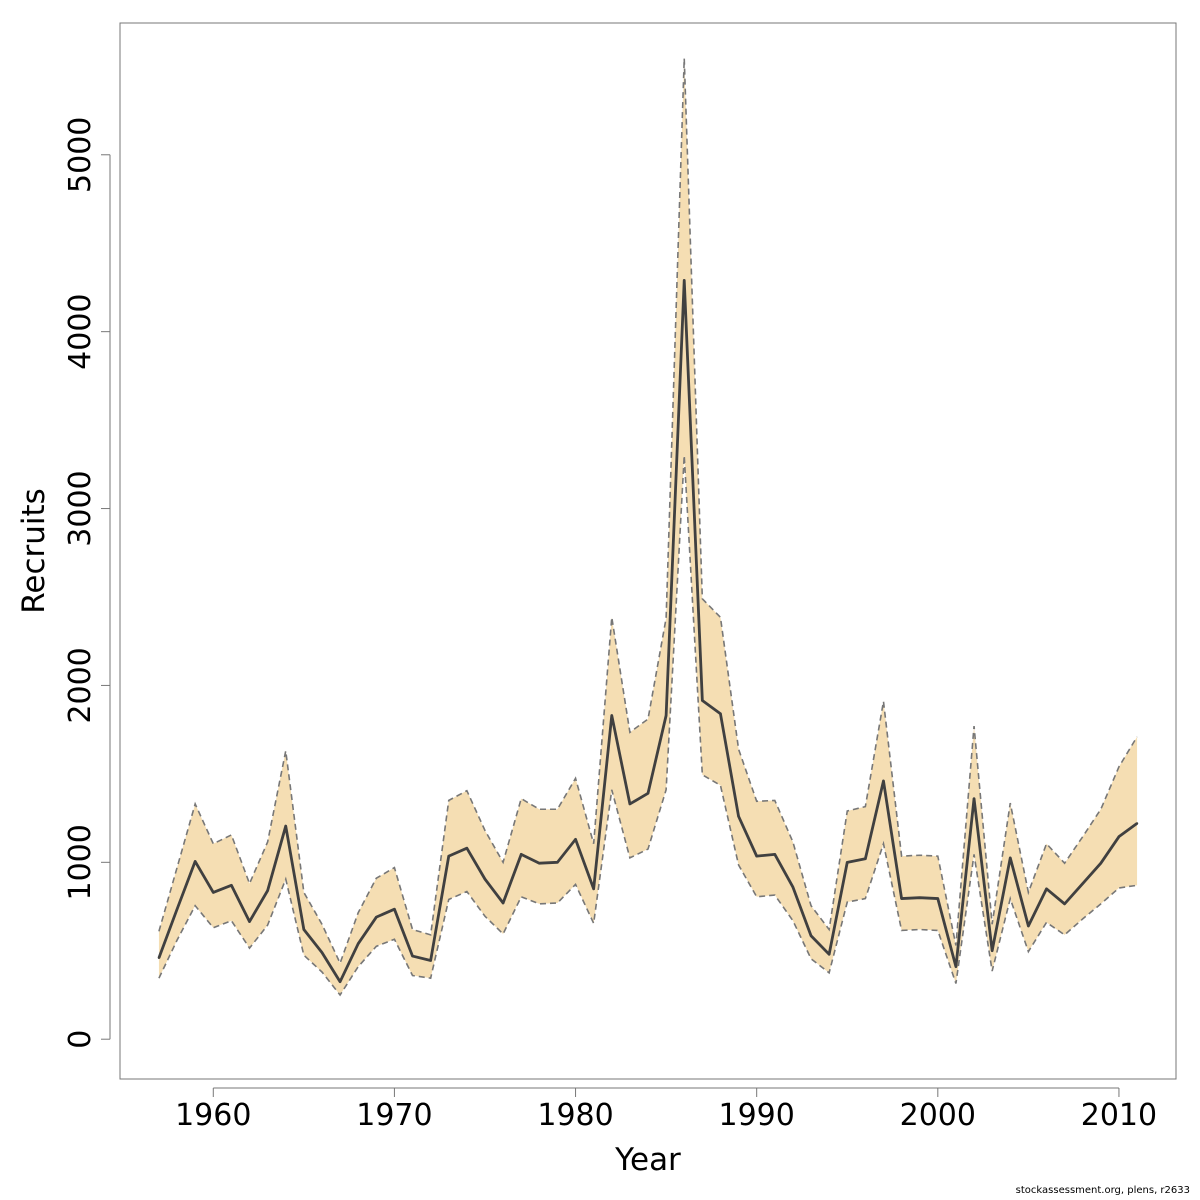  I want to click on footer-credit: stockassessment.org, plens, r2633, so click(1102, 1190).